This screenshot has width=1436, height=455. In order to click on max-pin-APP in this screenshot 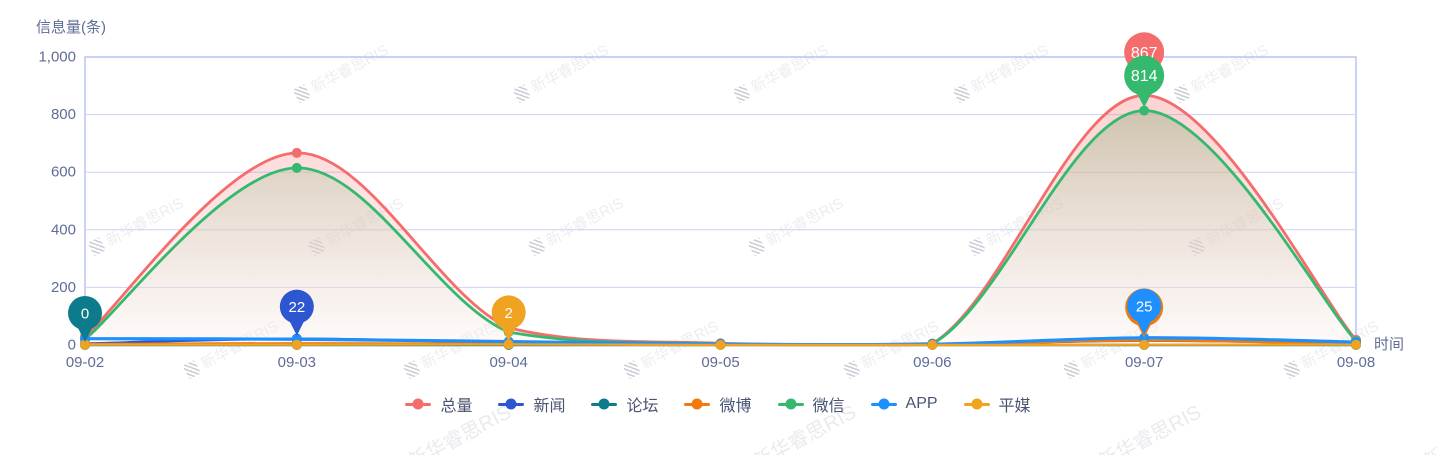, I will do `click(1144, 305)`.